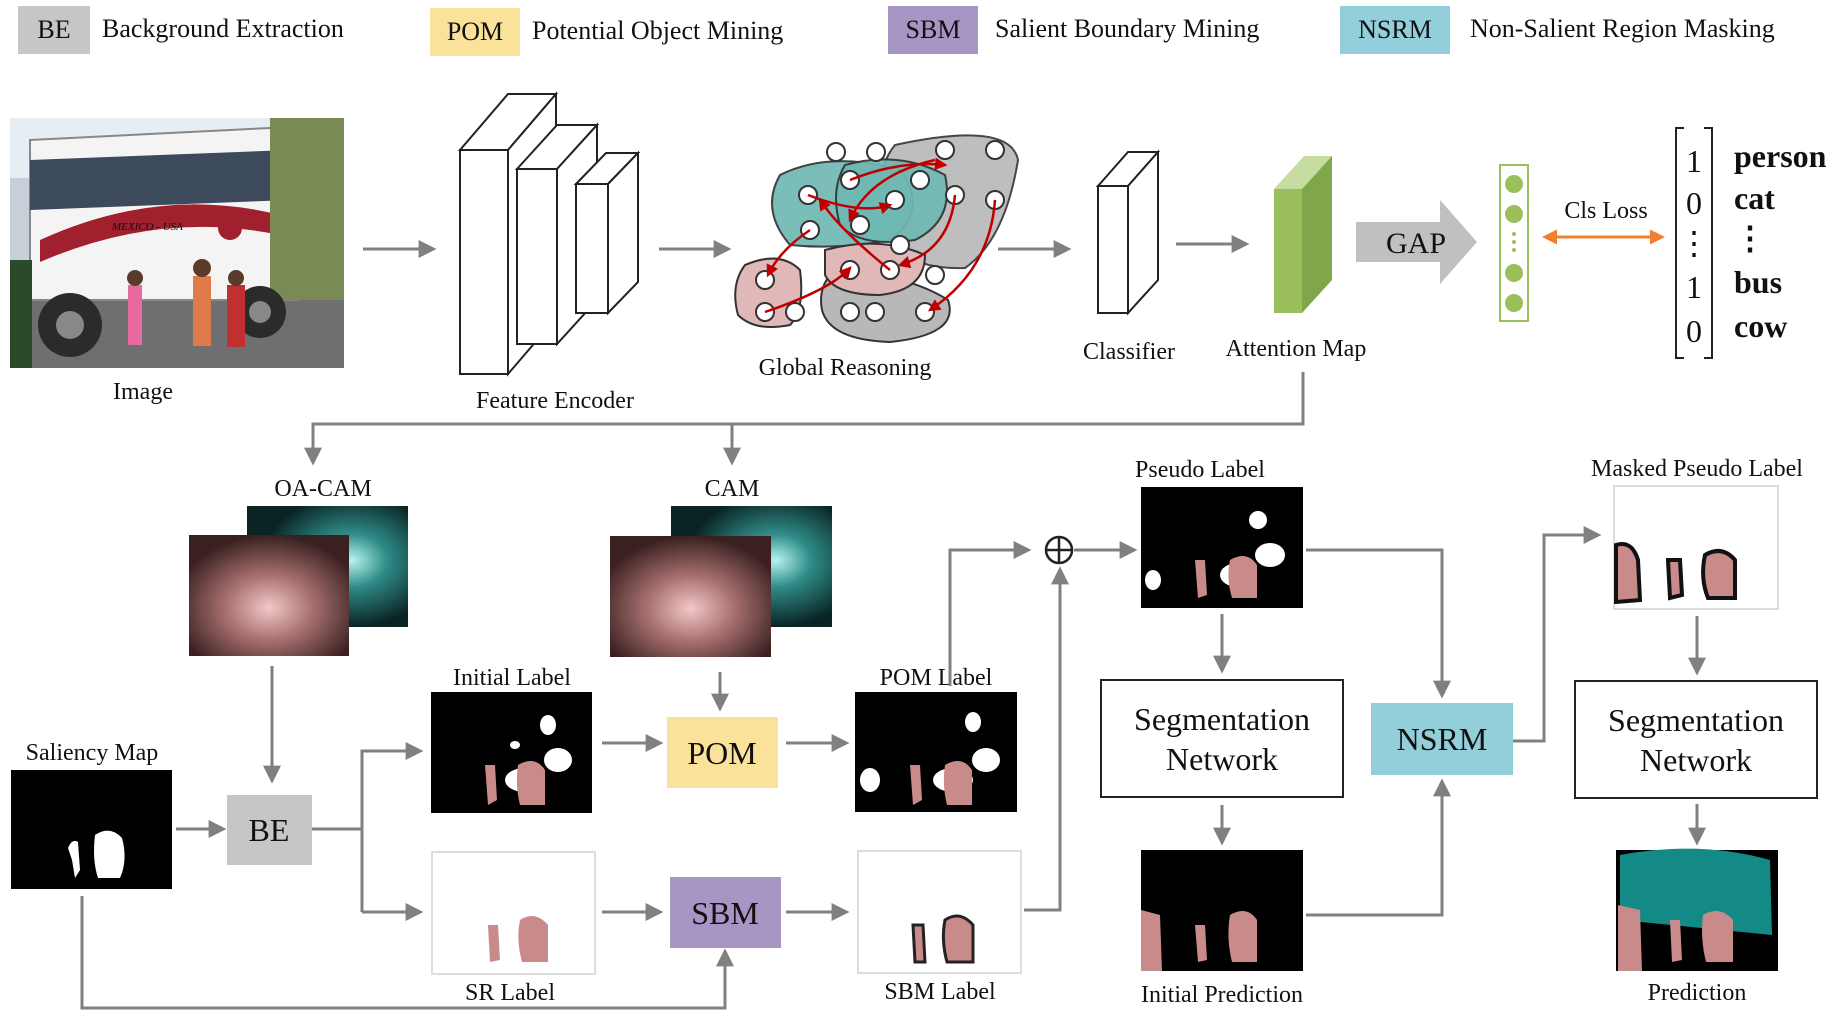 This screenshot has height=1016, width=1845. What do you see at coordinates (555, 401) in the screenshot?
I see `feature-encoder-label: Feature Encoder` at bounding box center [555, 401].